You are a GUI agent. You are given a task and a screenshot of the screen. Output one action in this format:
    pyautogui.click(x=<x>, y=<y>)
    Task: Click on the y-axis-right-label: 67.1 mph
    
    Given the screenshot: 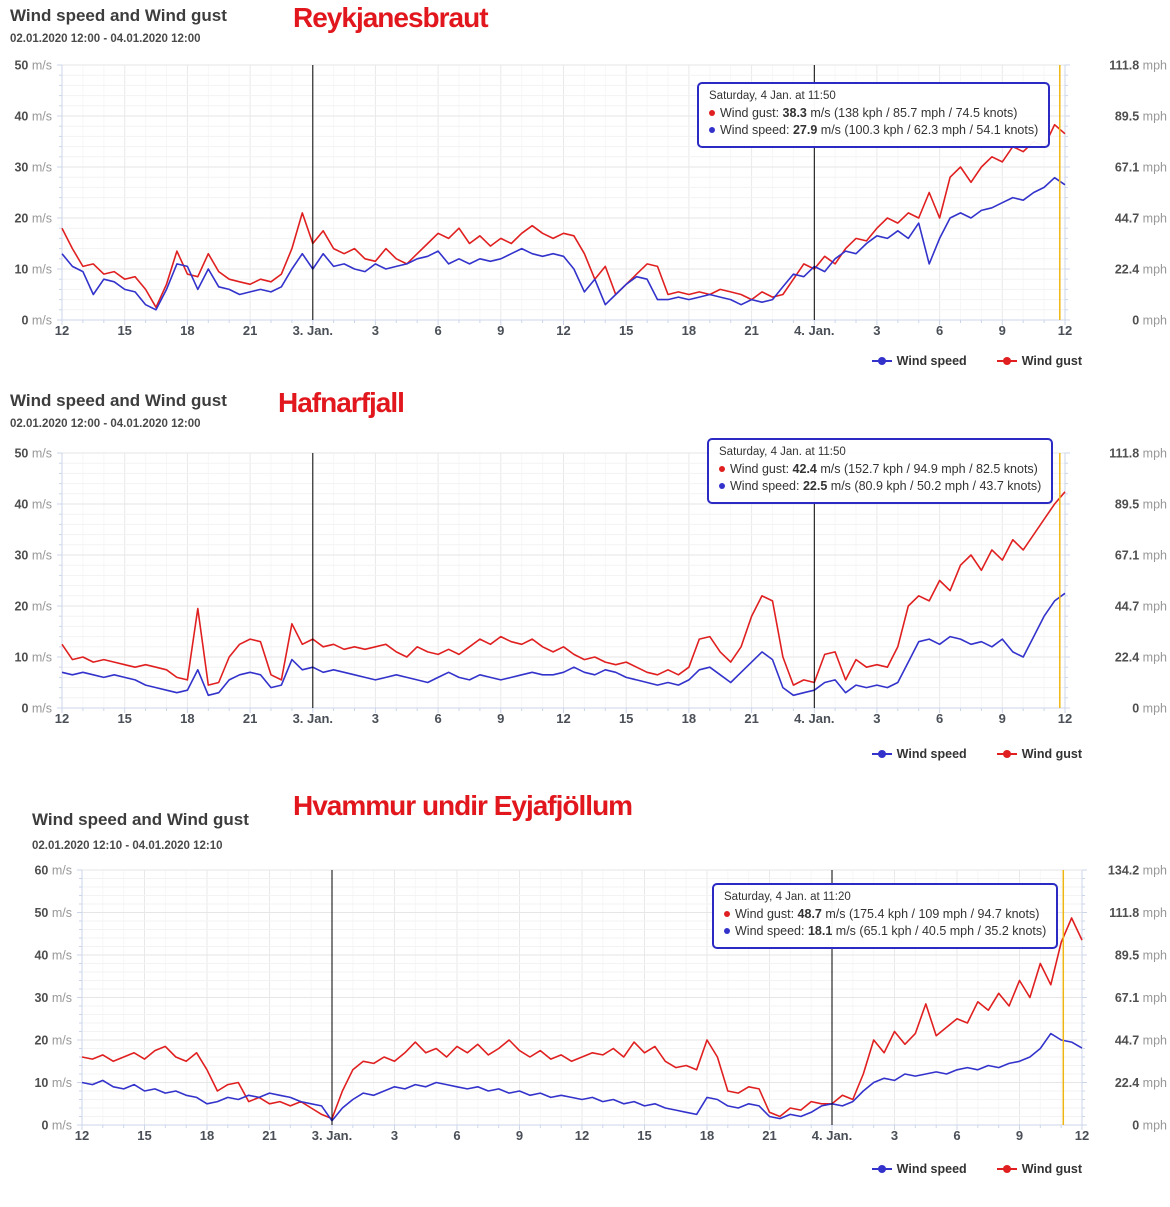 What is the action you would take?
    pyautogui.click(x=1141, y=168)
    